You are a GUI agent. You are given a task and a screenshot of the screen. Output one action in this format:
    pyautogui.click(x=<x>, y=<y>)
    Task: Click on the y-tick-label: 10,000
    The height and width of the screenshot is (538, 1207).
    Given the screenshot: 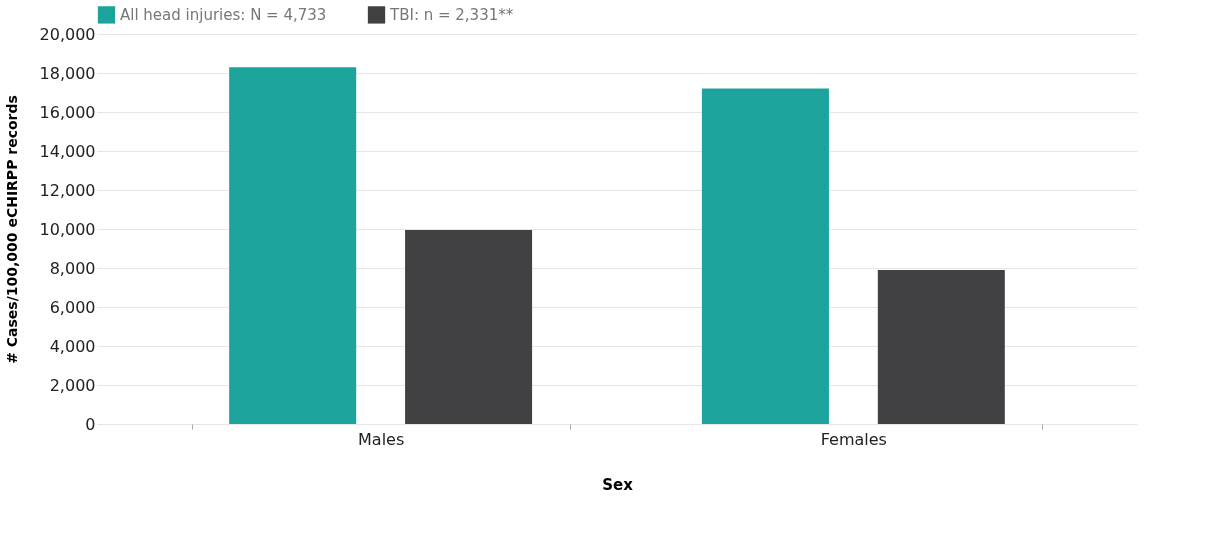 What is the action you would take?
    pyautogui.click(x=67, y=229)
    